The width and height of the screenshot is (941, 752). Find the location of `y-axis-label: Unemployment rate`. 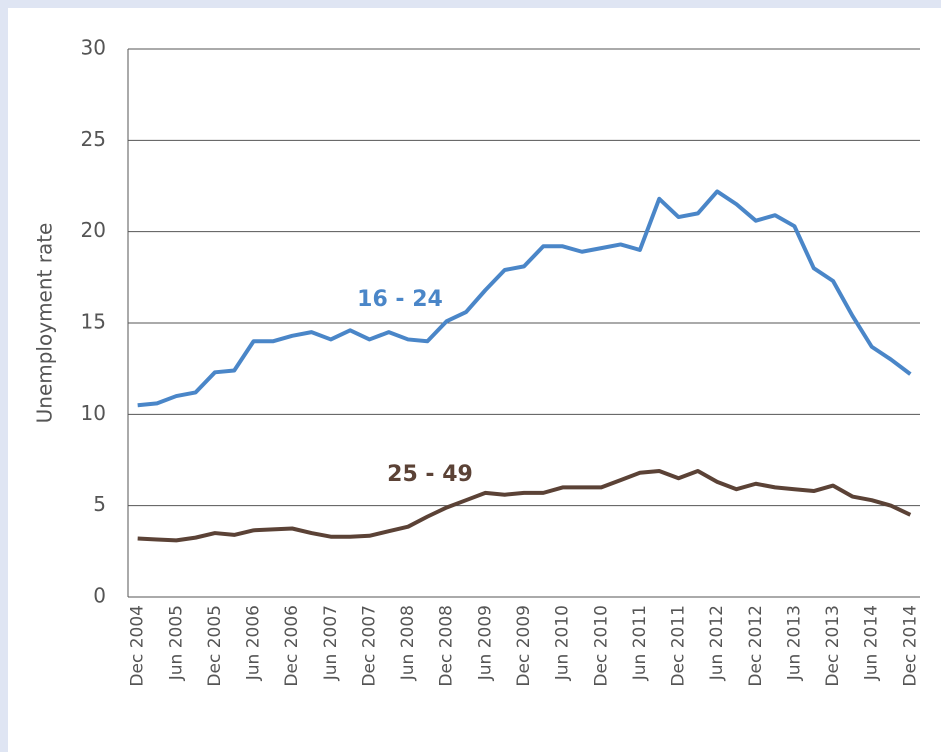

y-axis-label: Unemployment rate is located at coordinates (45, 323).